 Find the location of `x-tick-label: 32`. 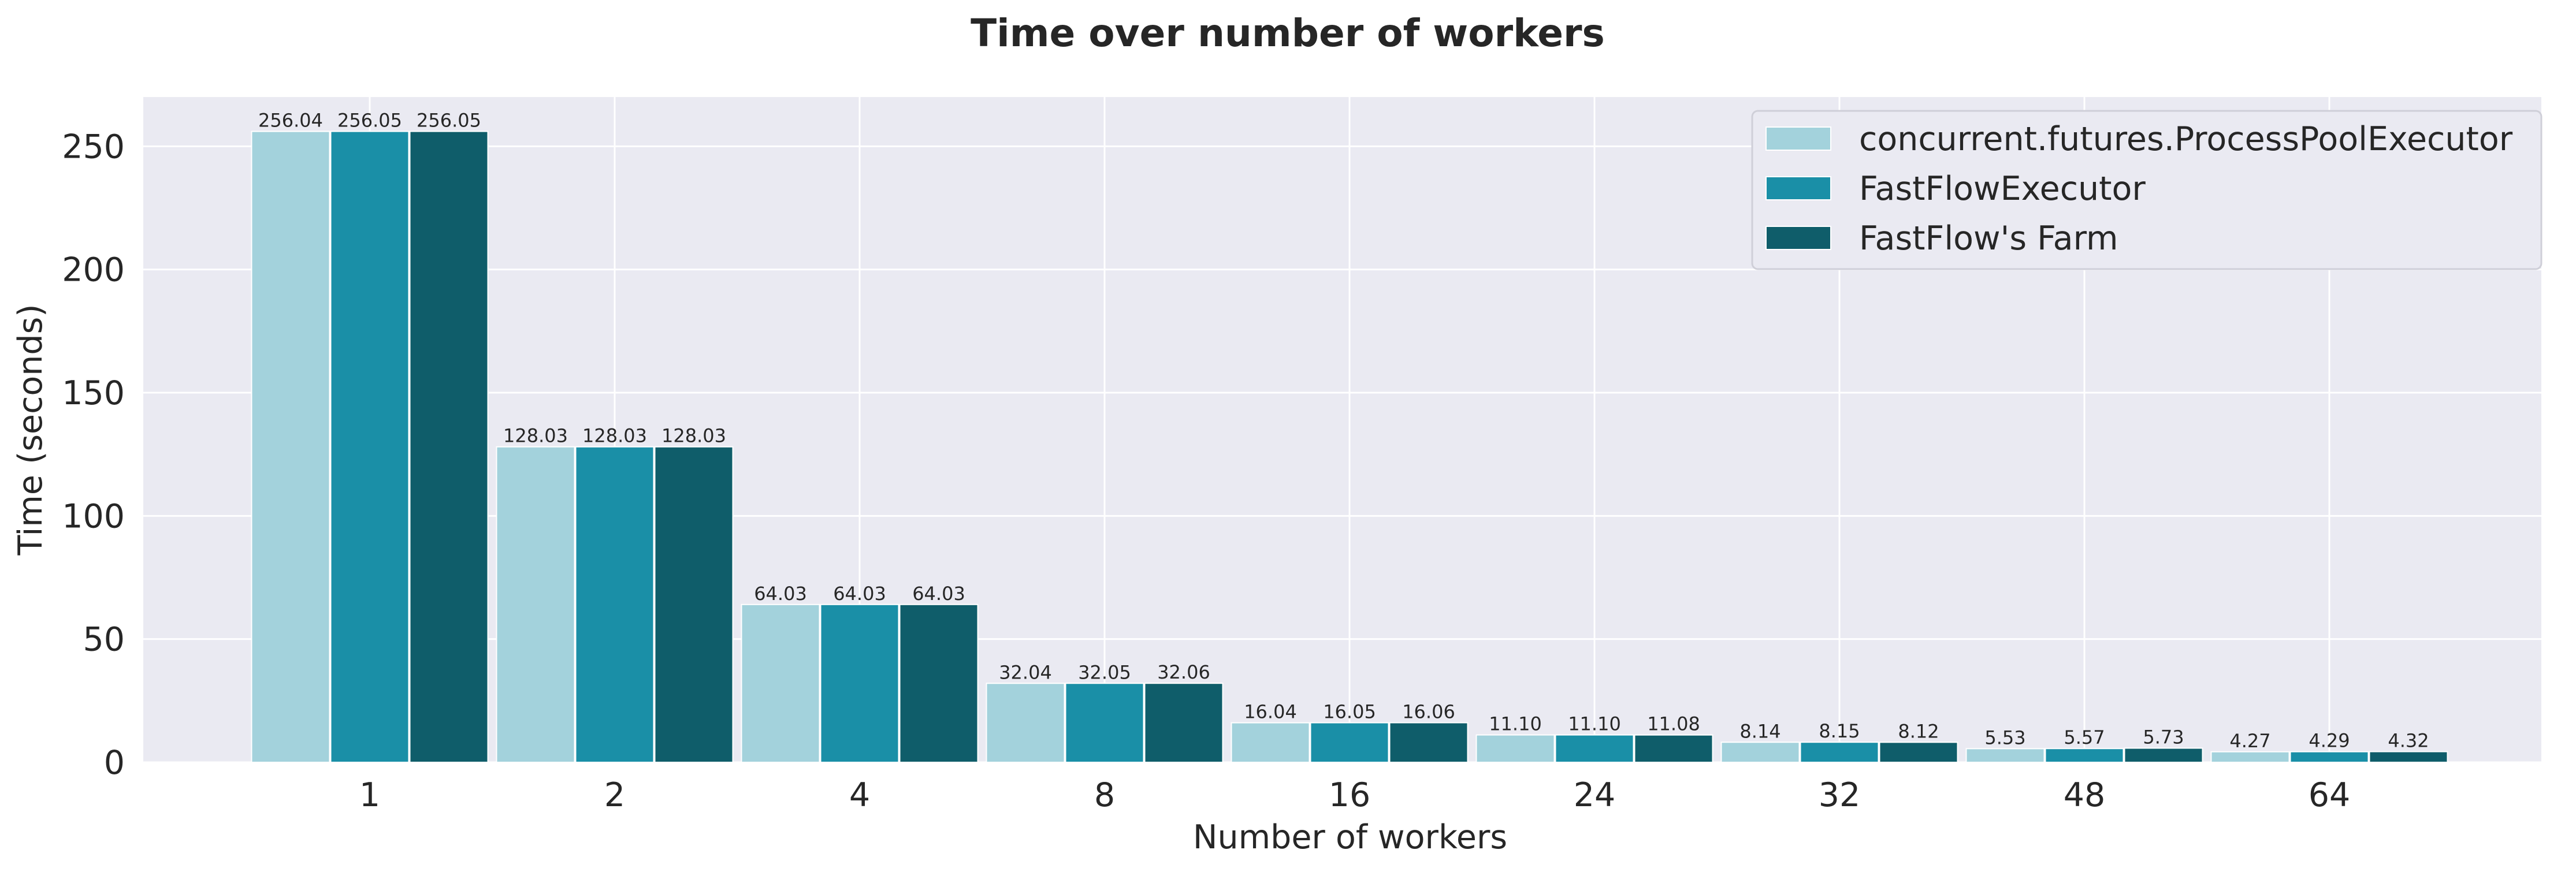

x-tick-label: 32 is located at coordinates (1840, 795).